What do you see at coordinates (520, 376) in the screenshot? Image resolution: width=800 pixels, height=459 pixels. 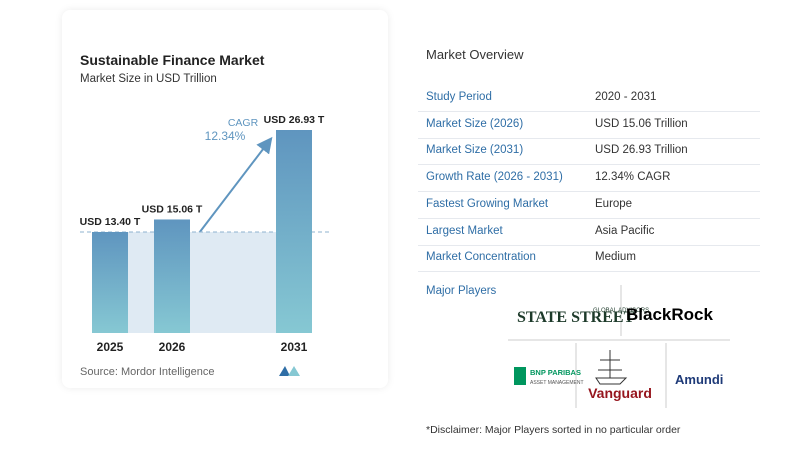 I see `logo-bnp-mark` at bounding box center [520, 376].